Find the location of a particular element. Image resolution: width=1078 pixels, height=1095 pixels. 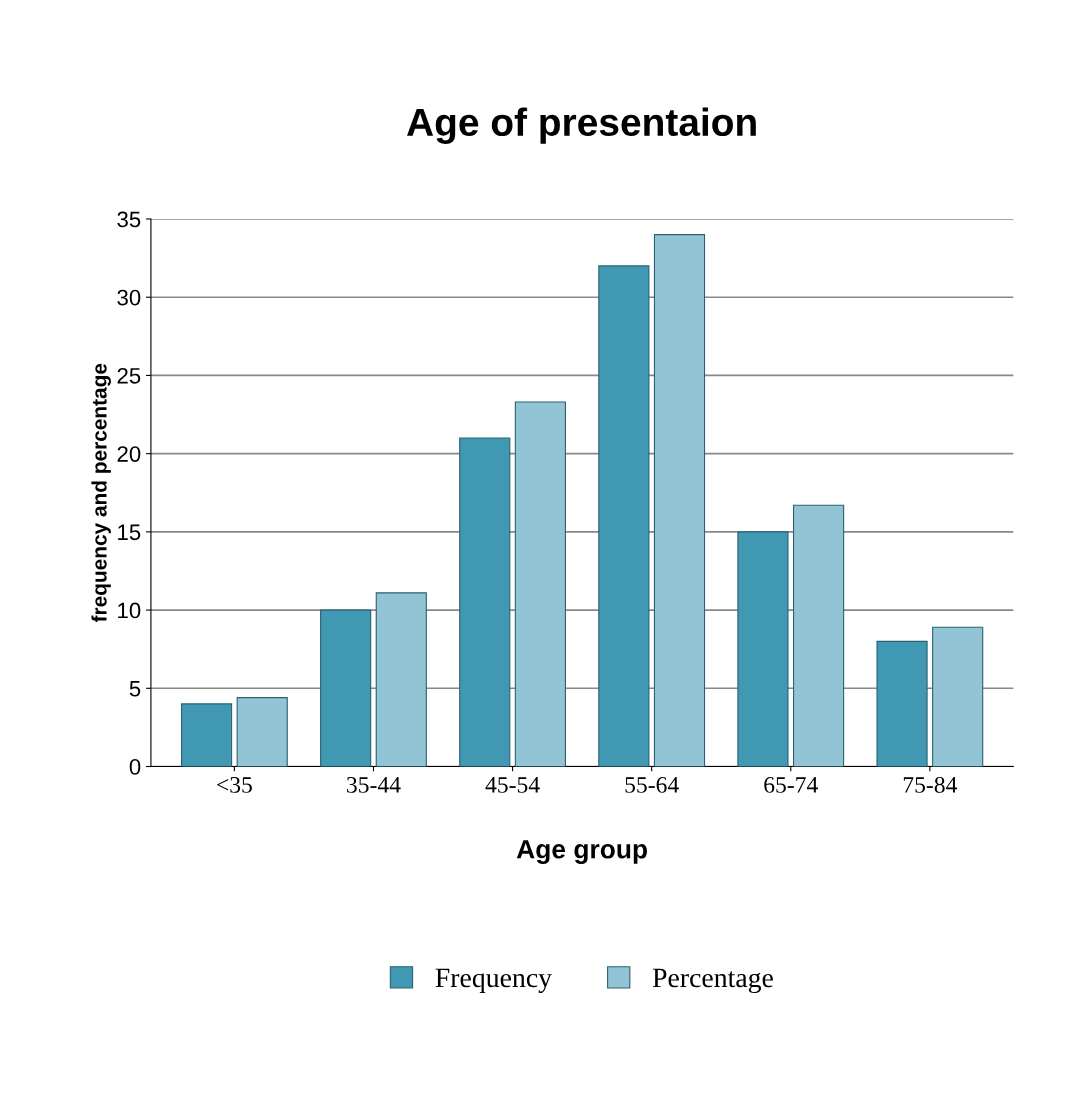

x-tick-label: 45-54 is located at coordinates (512, 785).